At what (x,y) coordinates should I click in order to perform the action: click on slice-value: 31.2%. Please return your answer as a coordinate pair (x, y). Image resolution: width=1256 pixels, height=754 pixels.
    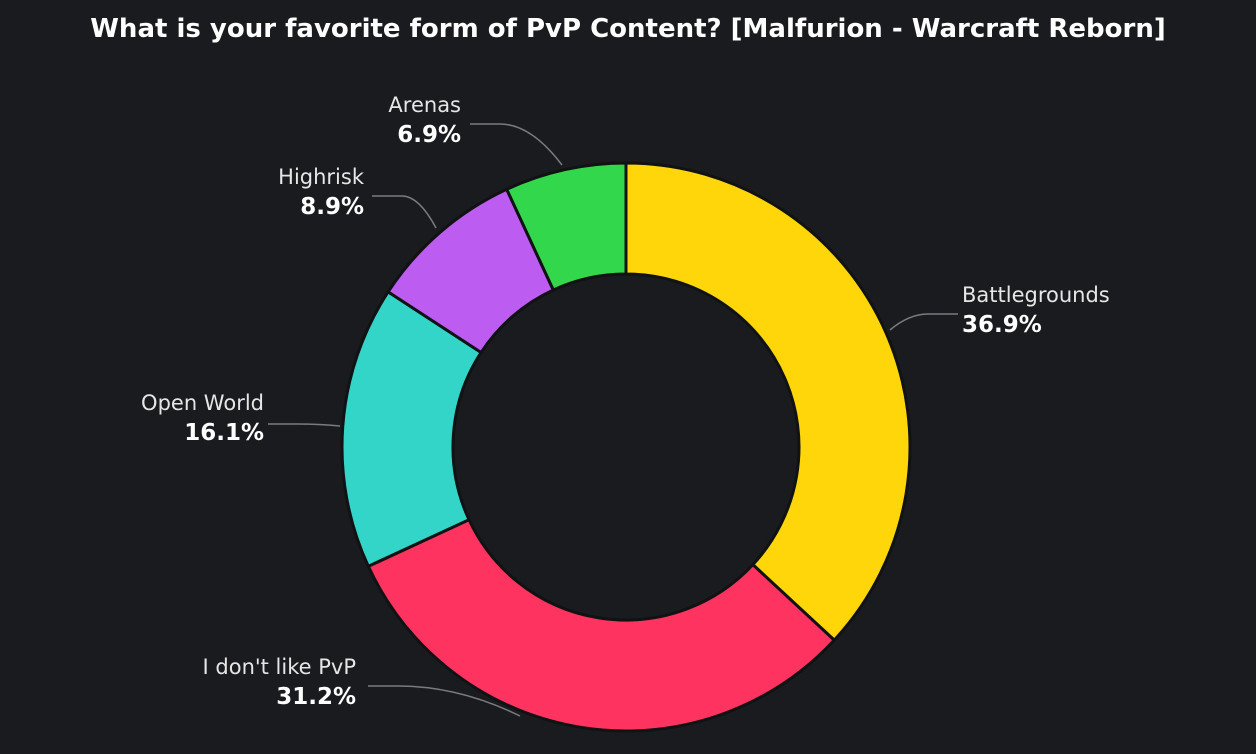
    Looking at the image, I should click on (316, 697).